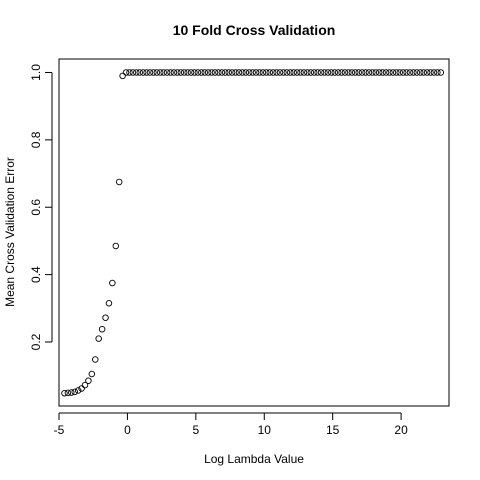 The width and height of the screenshot is (480, 480). Describe the element at coordinates (254, 30) in the screenshot. I see `chart-title: 10 Fold Cross Validation` at that location.